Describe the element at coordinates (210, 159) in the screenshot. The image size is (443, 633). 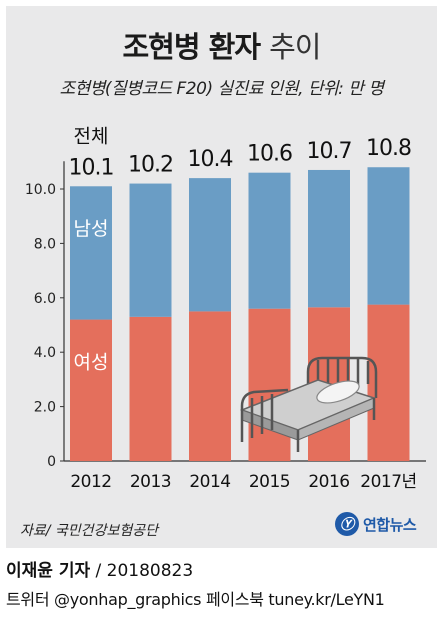
I see `bar-total-label: 10.4` at that location.